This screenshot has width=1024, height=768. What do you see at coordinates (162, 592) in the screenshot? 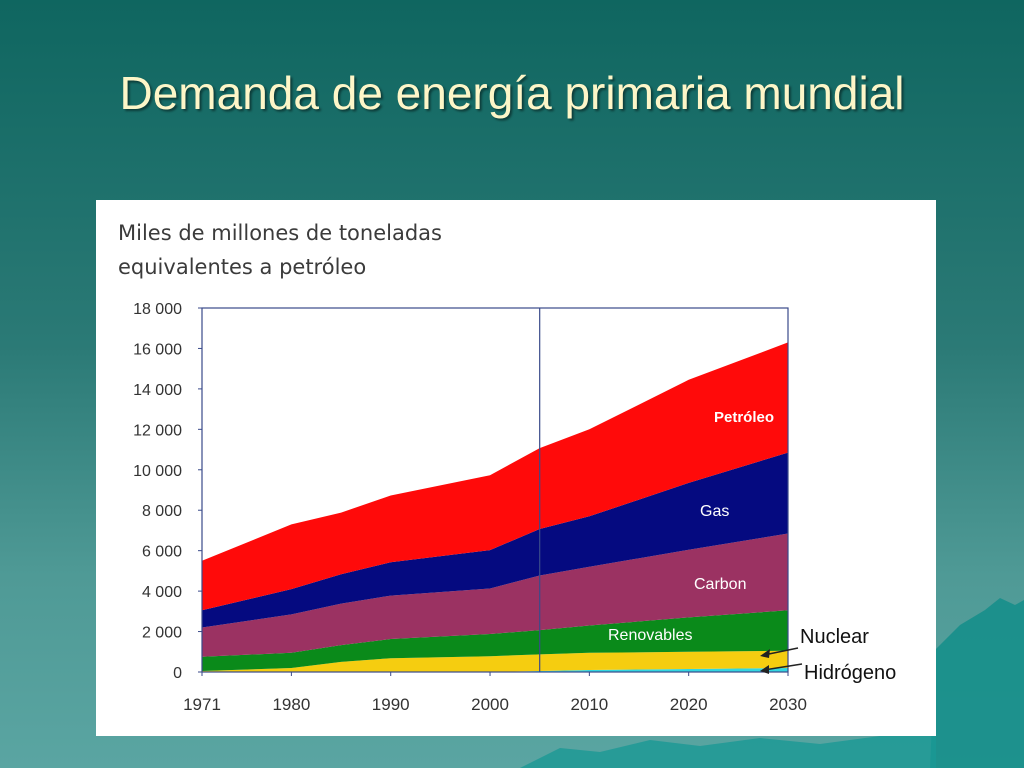
I see `y-tick-label: 4 000` at bounding box center [162, 592].